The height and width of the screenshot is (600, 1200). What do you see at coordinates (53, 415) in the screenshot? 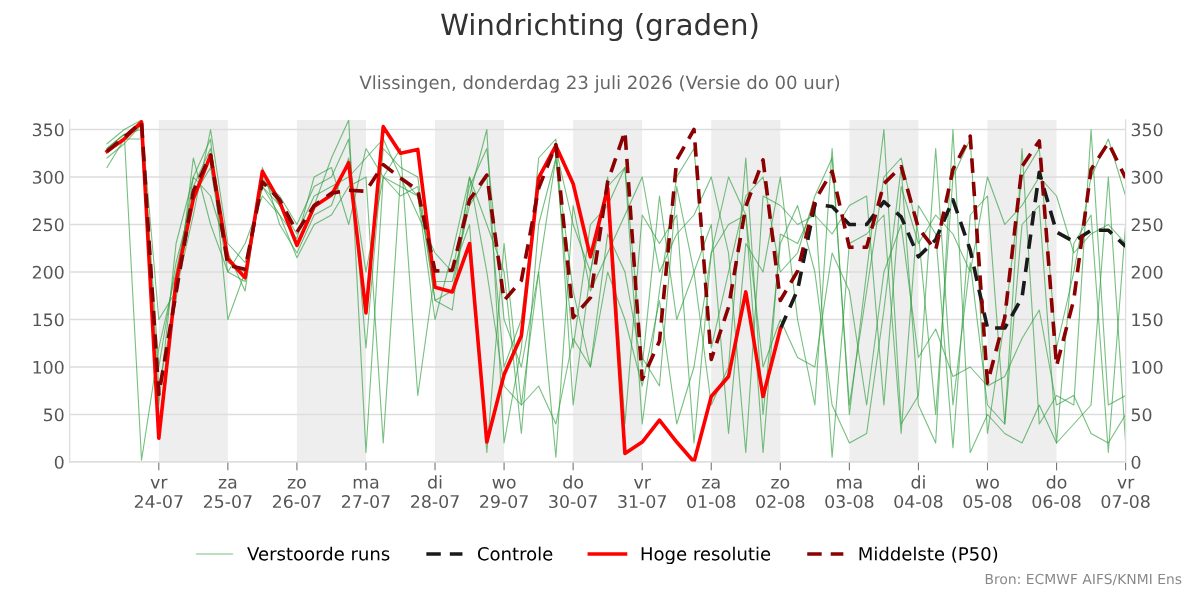
I see `y-tick-label: 50` at bounding box center [53, 415].